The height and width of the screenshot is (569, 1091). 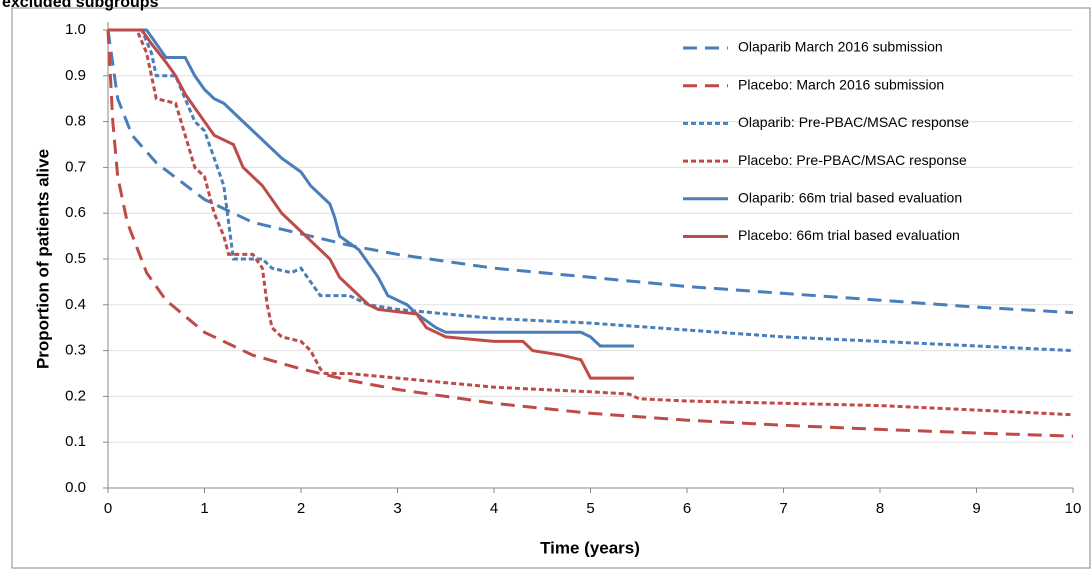 I want to click on x-tick-label: 4, so click(x=494, y=508).